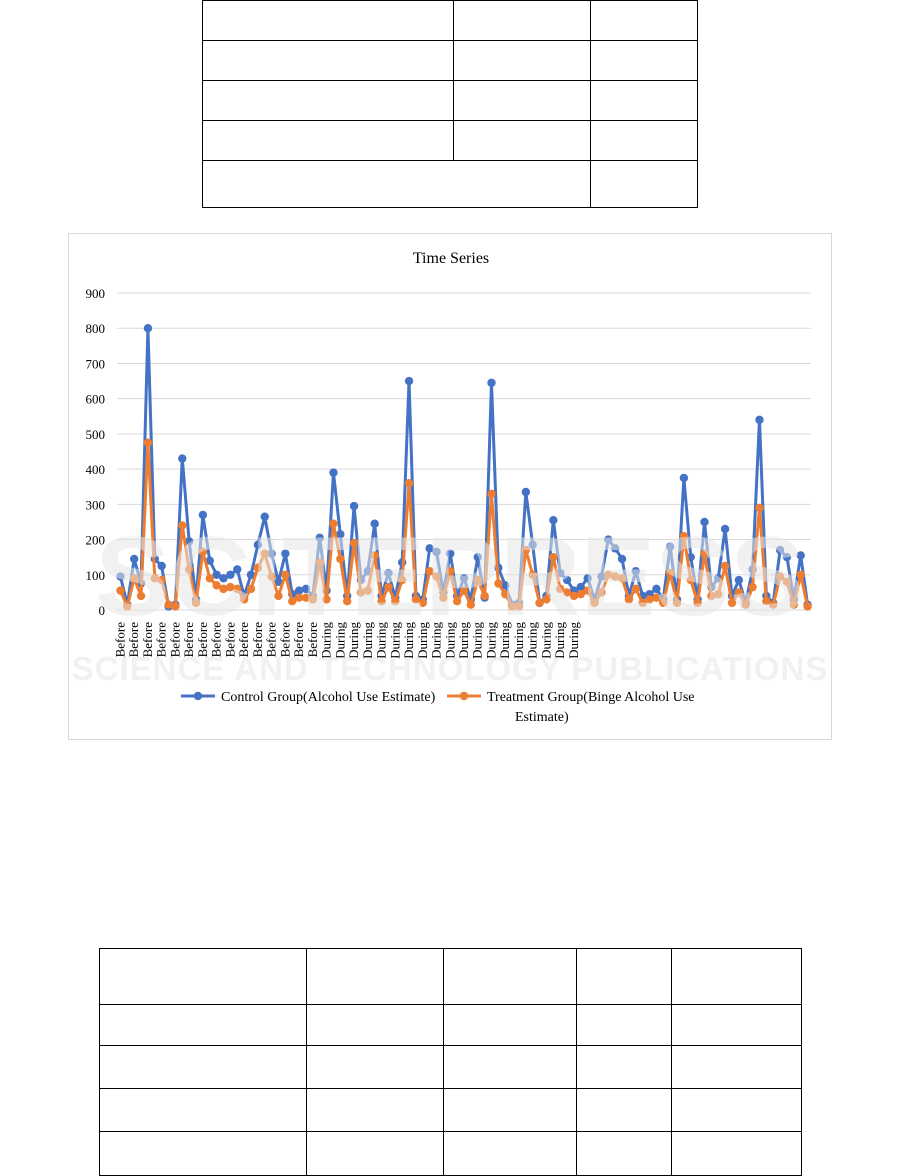 This screenshot has height=1176, width=901. Describe the element at coordinates (96, 363) in the screenshot. I see `y-tick-label: 700` at that location.